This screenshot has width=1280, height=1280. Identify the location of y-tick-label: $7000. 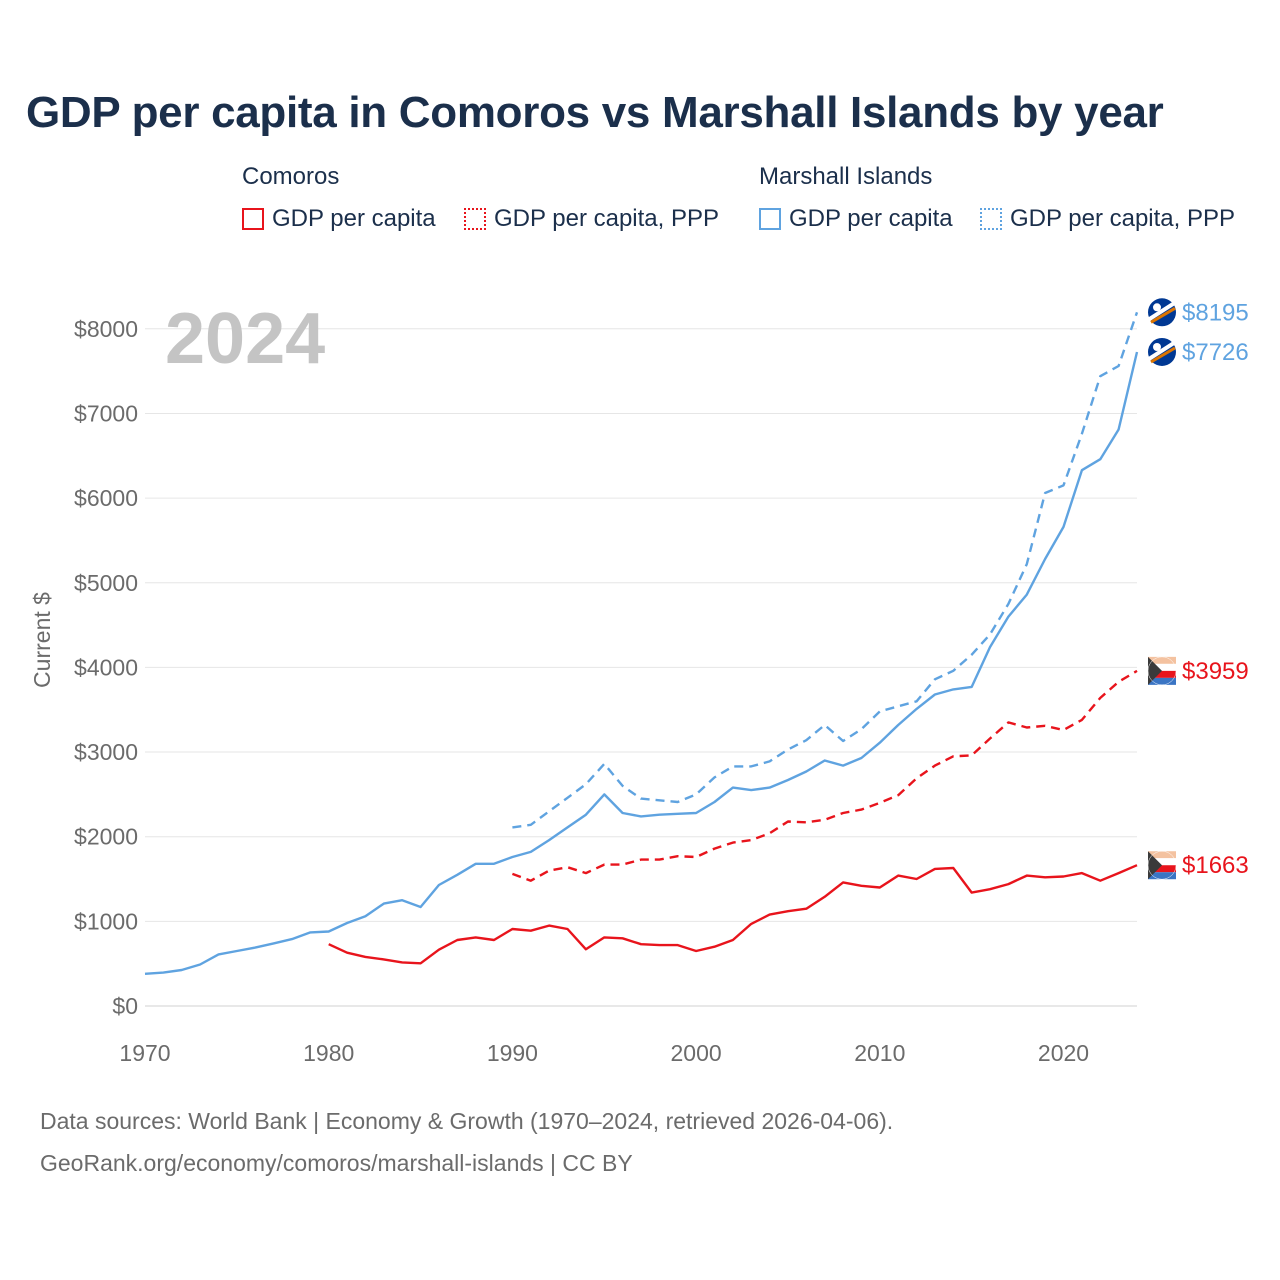
(106, 413).